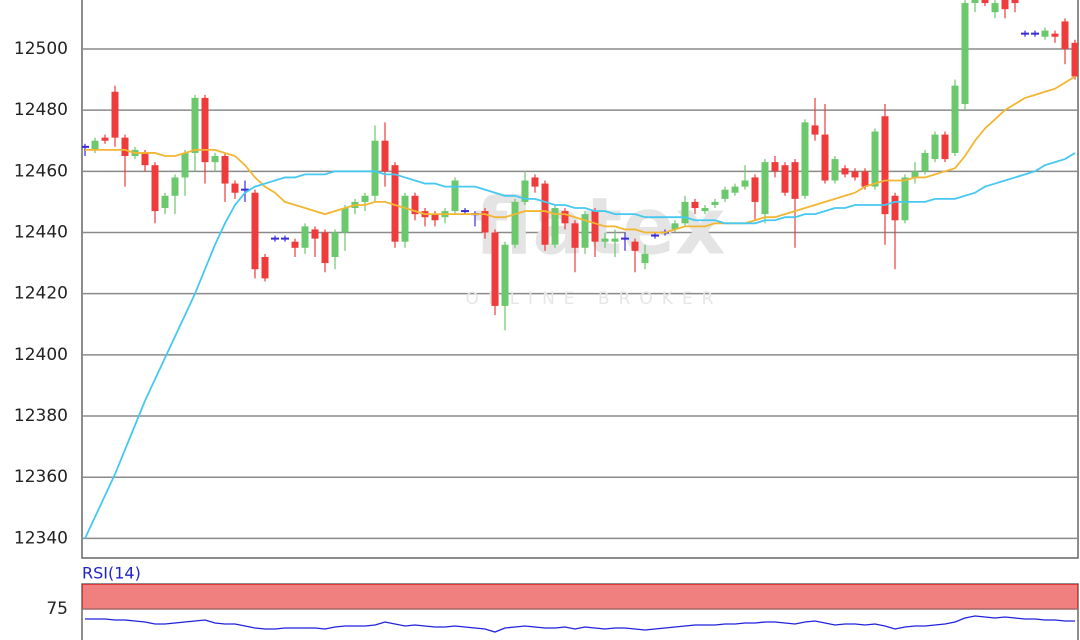  What do you see at coordinates (41, 171) in the screenshot?
I see `y-tick-label: 12460` at bounding box center [41, 171].